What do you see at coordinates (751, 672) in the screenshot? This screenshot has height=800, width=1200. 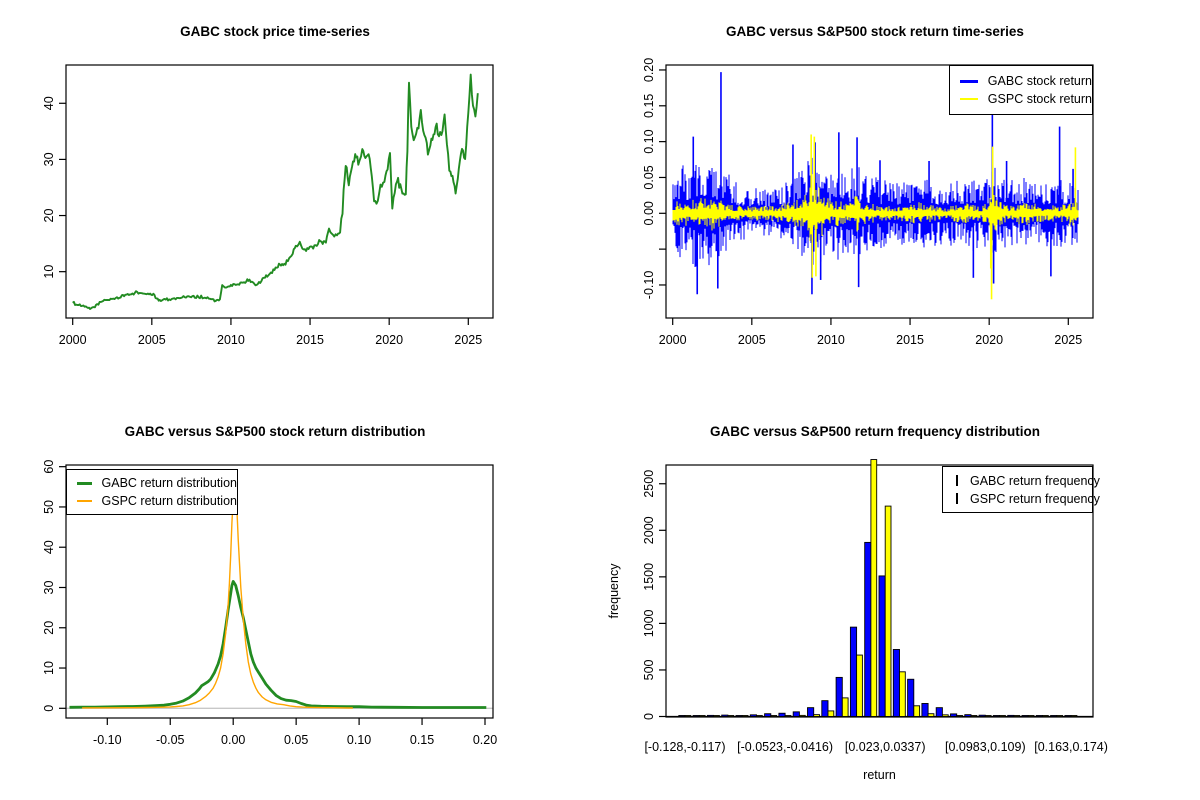 I see `axis-titles: return frequency` at bounding box center [751, 672].